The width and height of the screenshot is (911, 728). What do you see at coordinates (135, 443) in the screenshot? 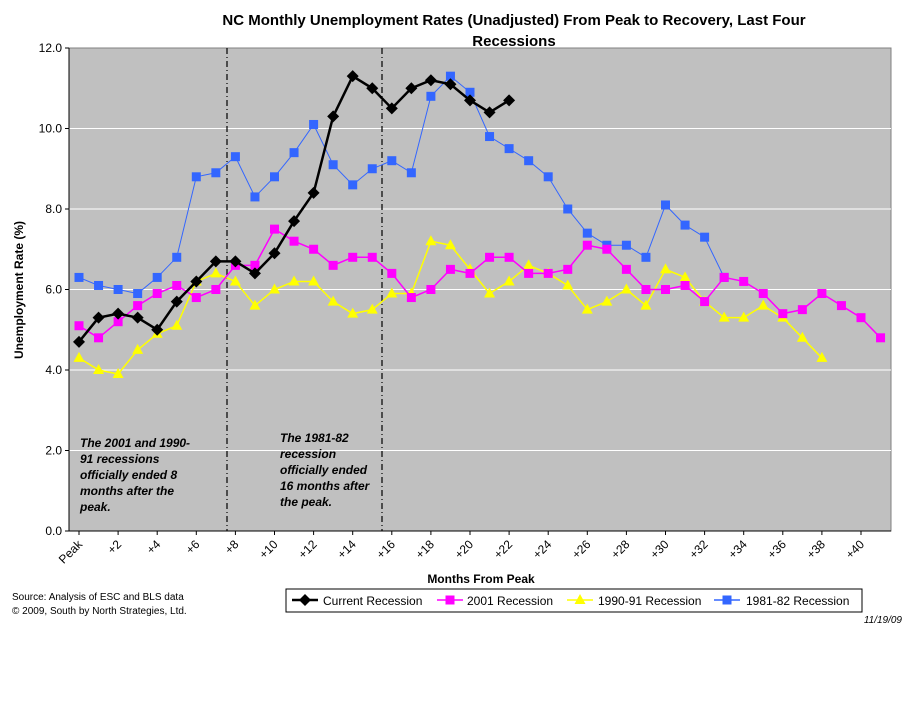
I see `note-2001-line1: The 2001 and 1990-` at bounding box center [135, 443].